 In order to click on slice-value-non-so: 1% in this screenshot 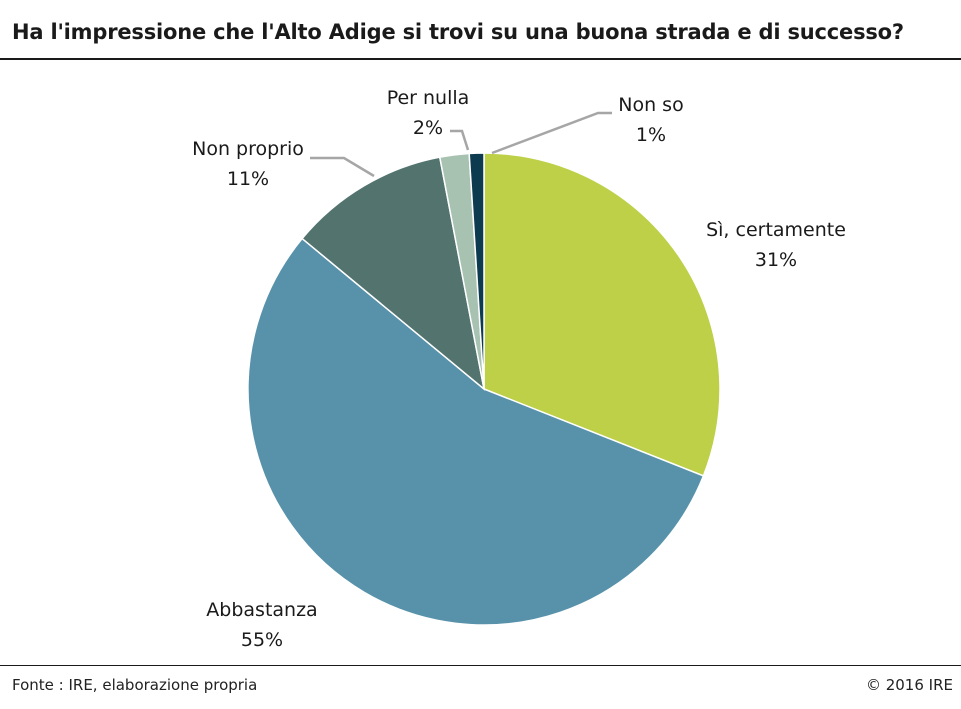, I will do `click(651, 135)`.